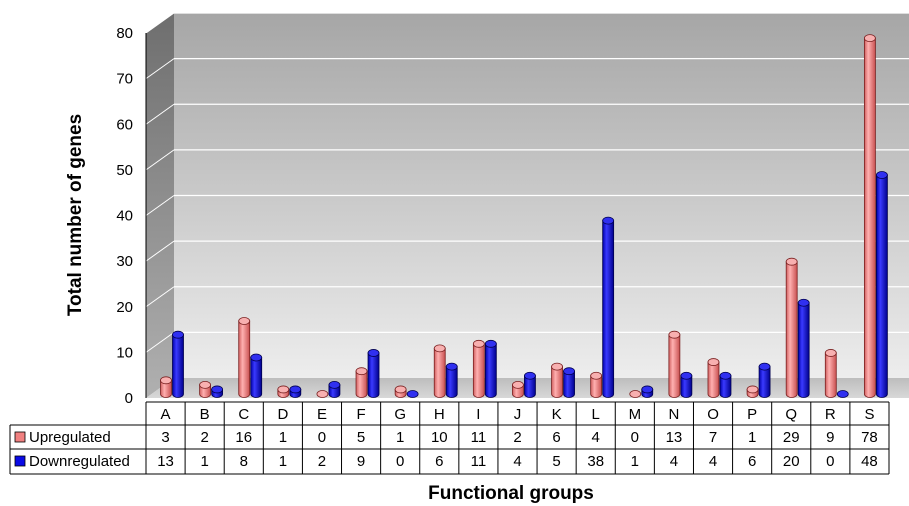 The height and width of the screenshot is (506, 909). I want to click on y-tick-label: 70, so click(124, 79).